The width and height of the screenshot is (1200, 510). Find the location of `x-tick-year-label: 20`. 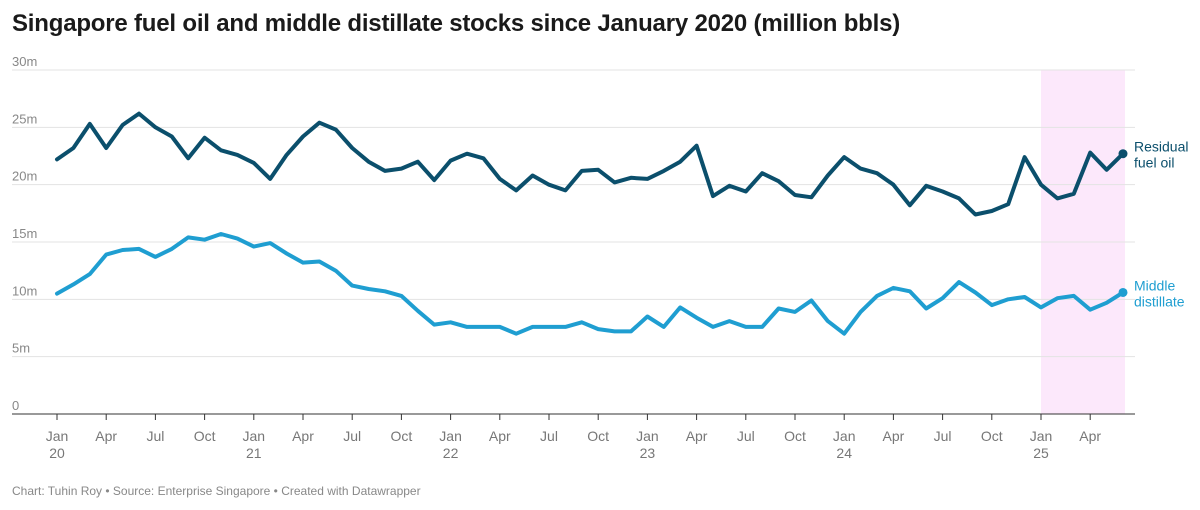

x-tick-year-label: 20 is located at coordinates (57, 453).